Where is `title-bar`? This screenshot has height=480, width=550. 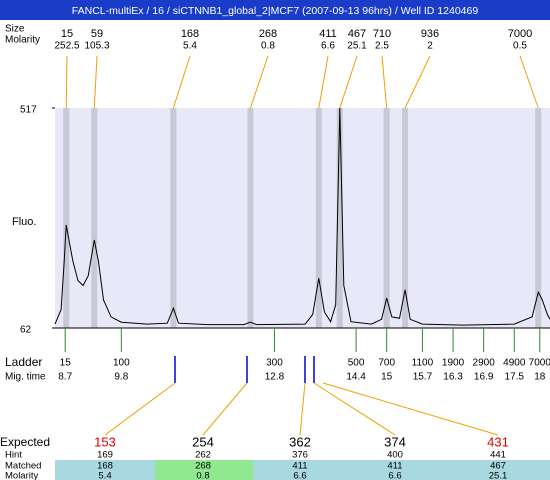 title-bar is located at coordinates (275, 10).